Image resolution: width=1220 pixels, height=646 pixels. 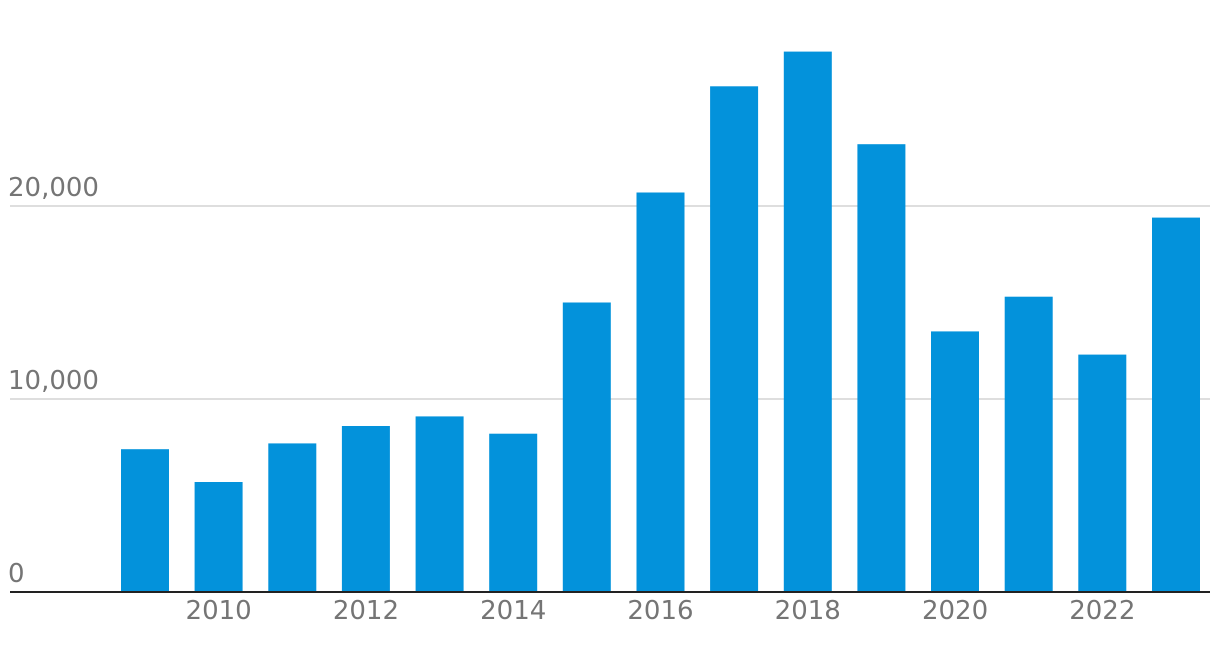 What do you see at coordinates (1028, 444) in the screenshot?
I see `bar-2021` at bounding box center [1028, 444].